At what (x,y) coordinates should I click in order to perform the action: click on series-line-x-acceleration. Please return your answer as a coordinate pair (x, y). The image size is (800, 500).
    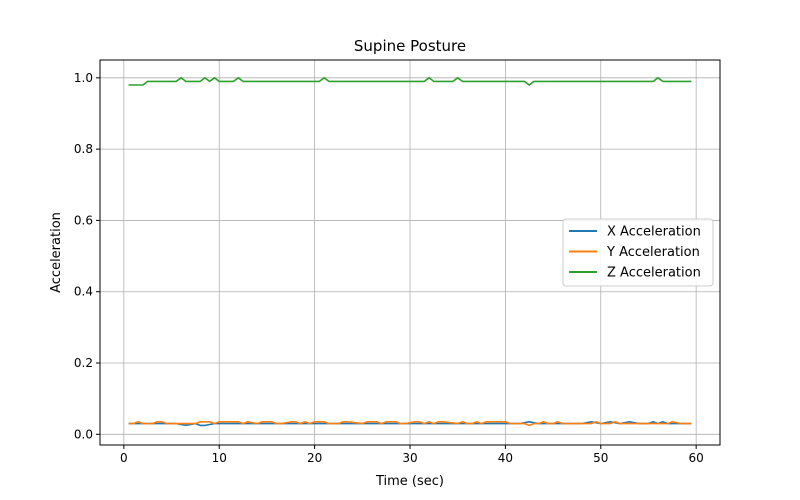
    Looking at the image, I should click on (410, 423).